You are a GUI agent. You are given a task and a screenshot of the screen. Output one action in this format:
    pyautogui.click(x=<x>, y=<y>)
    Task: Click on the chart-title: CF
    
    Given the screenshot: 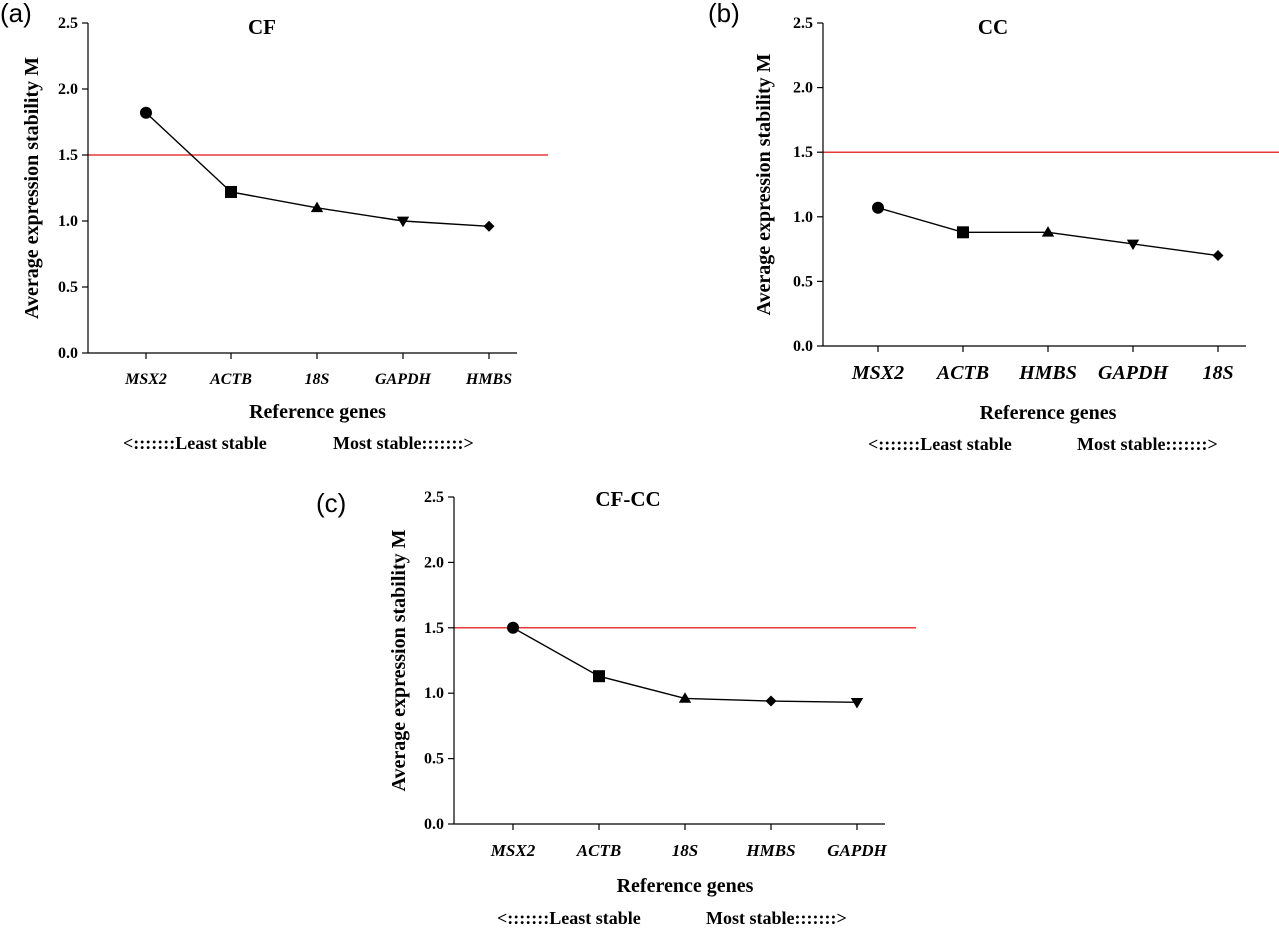 What is the action you would take?
    pyautogui.click(x=262, y=27)
    